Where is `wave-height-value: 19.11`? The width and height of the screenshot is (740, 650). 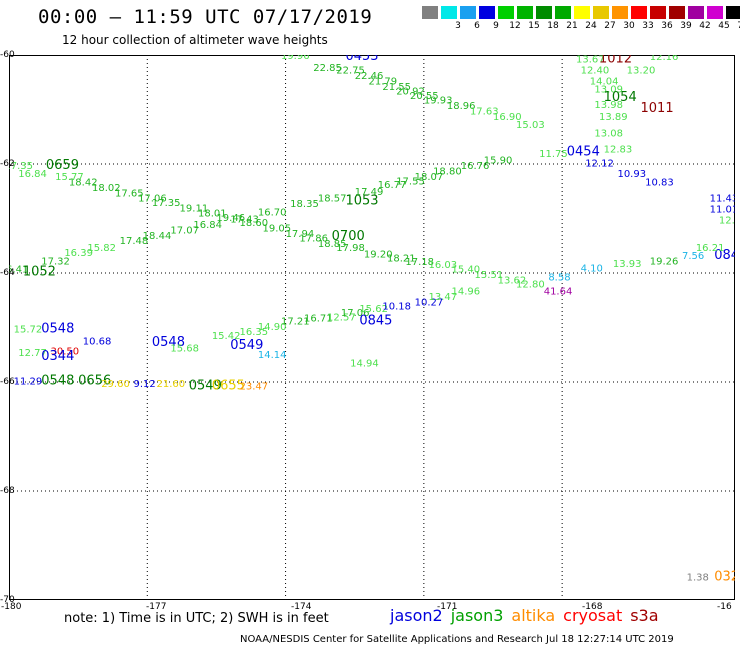 wave-height-value: 19.11 is located at coordinates (194, 209).